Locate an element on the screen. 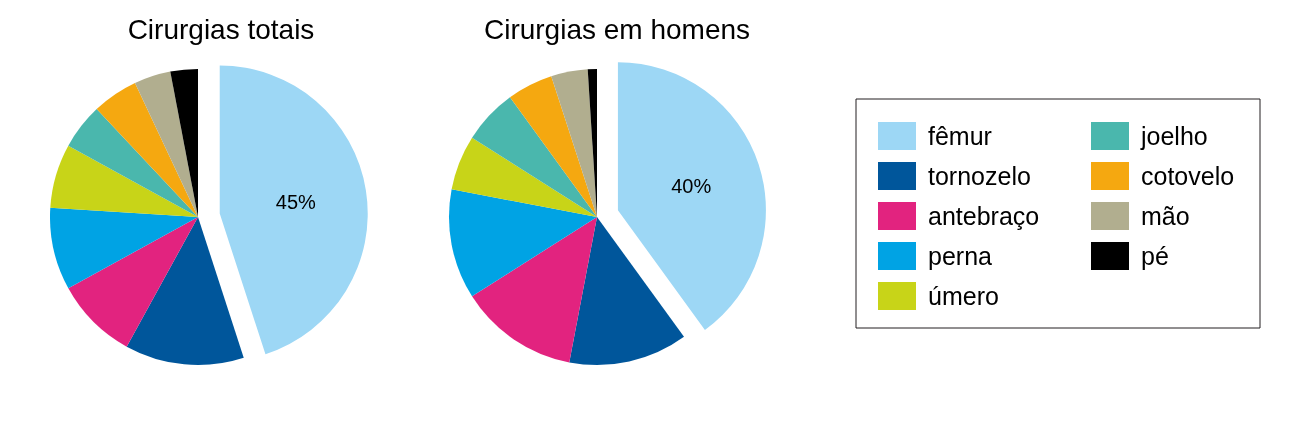 The width and height of the screenshot is (1306, 434). data-label: 40% is located at coordinates (691, 186).